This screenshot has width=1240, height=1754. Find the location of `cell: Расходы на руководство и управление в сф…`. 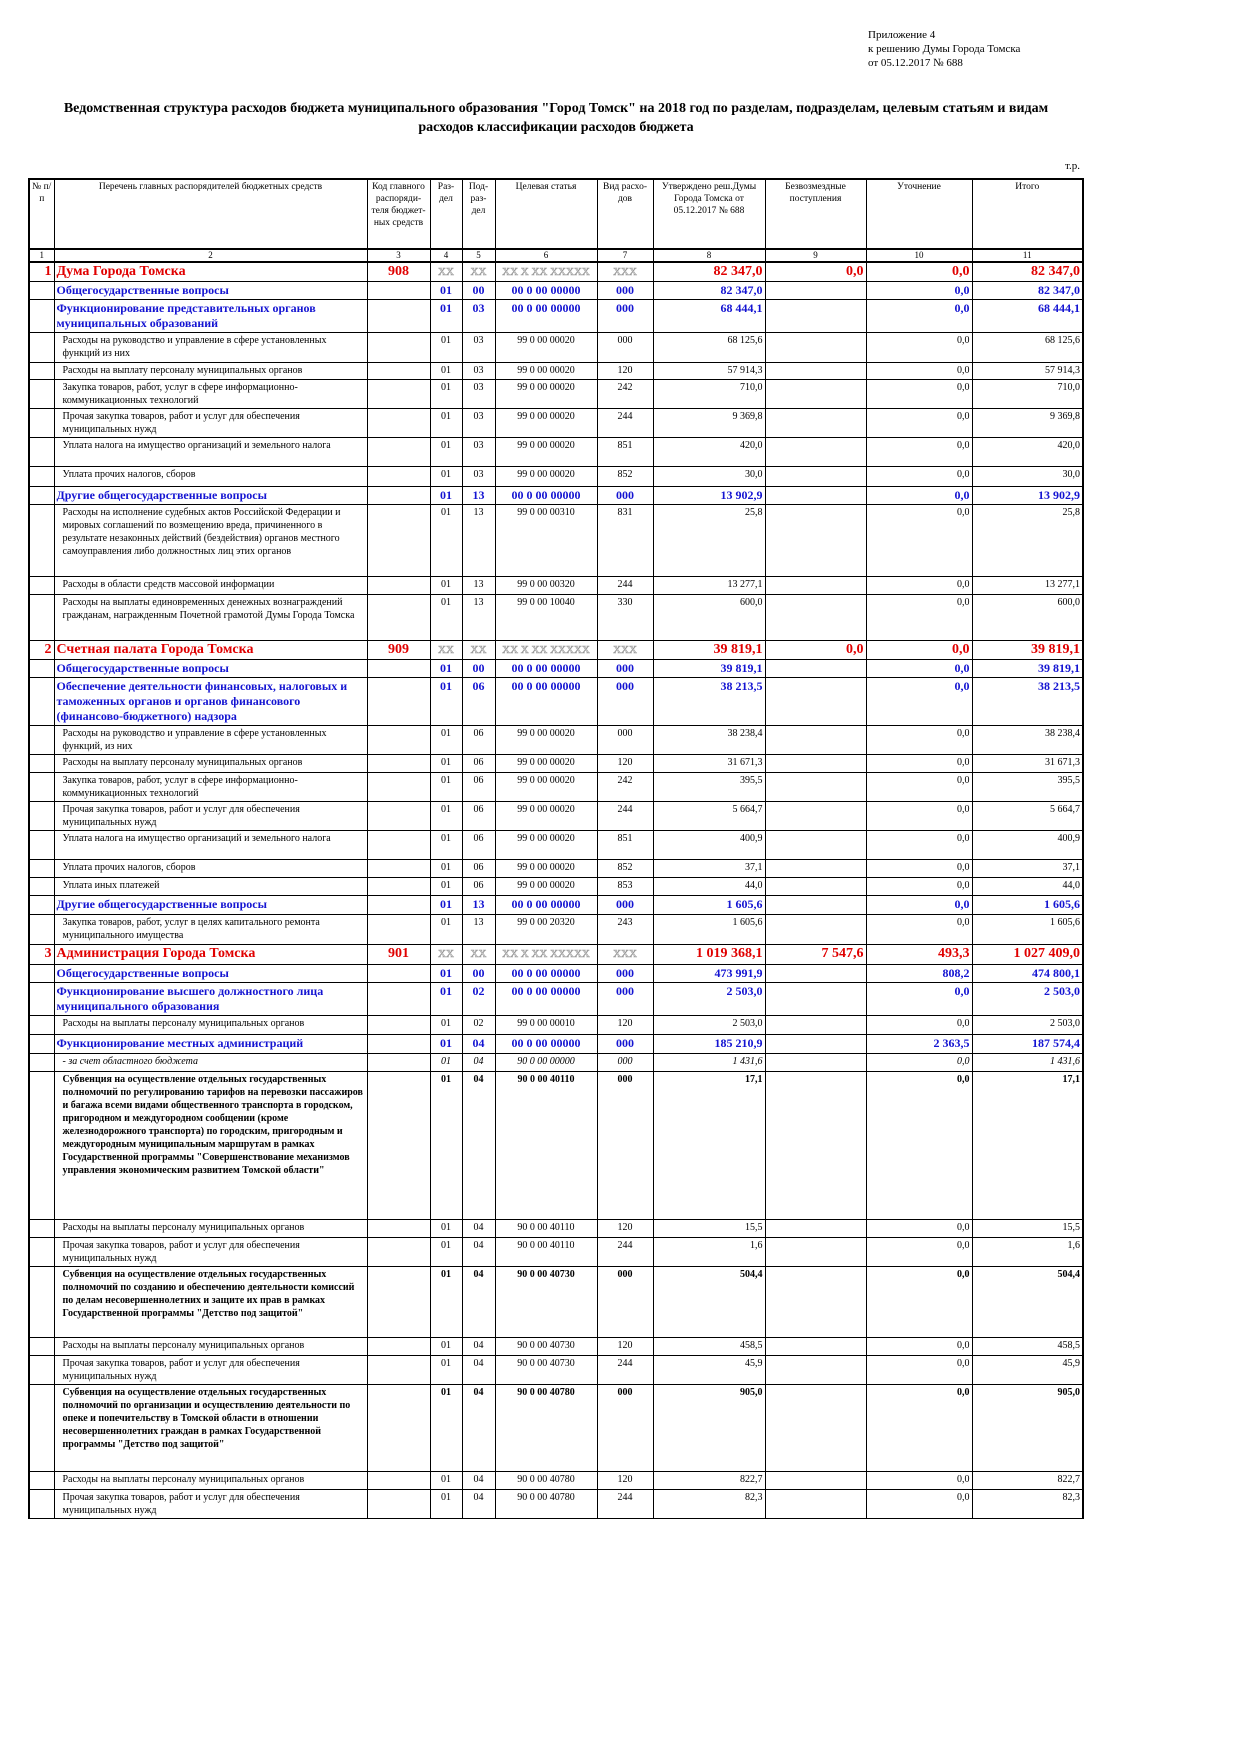

cell: Расходы на руководство и управление в сф… is located at coordinates (210, 347).